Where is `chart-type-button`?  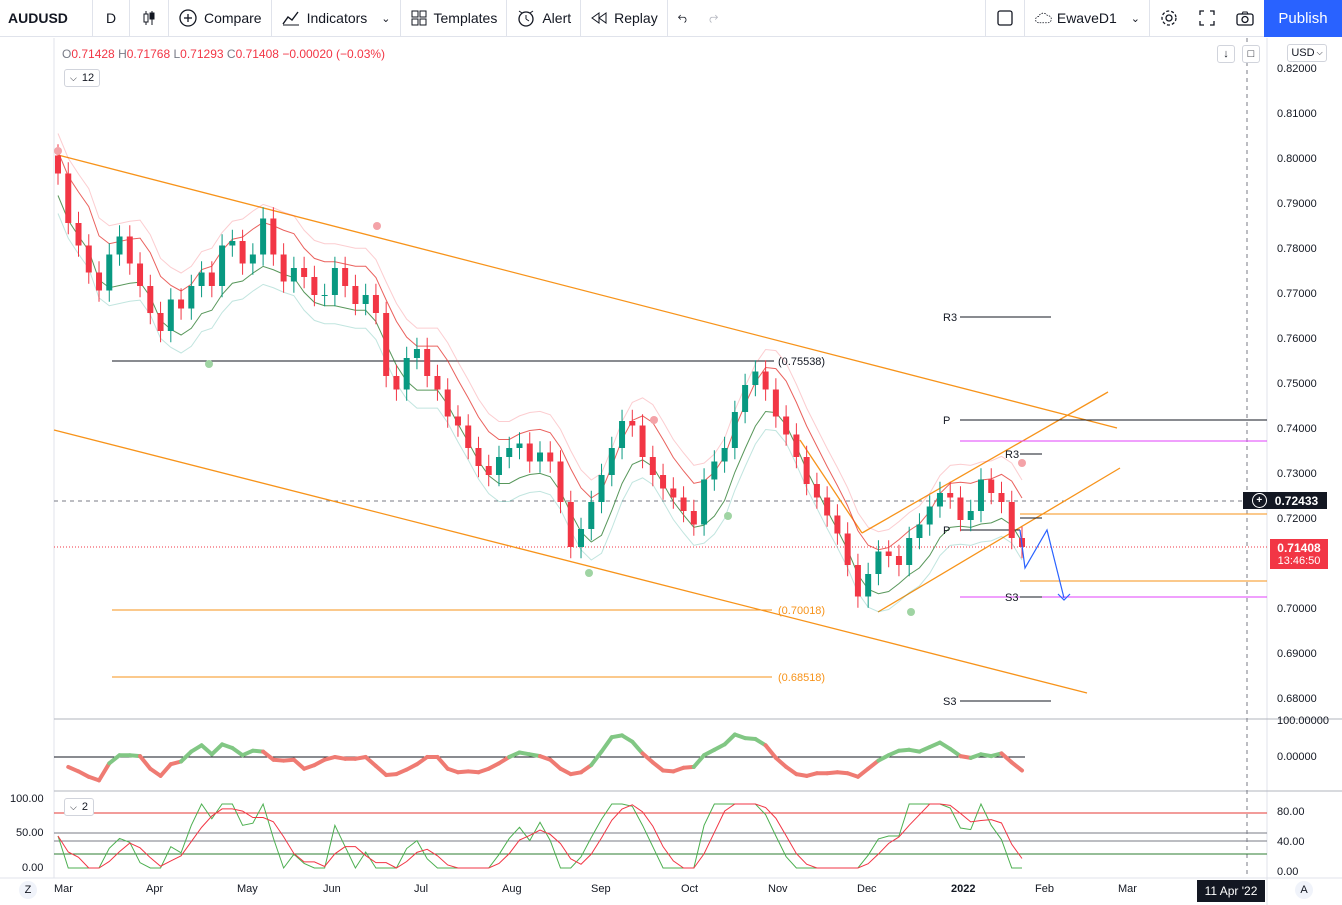
chart-type-button is located at coordinates (149, 18).